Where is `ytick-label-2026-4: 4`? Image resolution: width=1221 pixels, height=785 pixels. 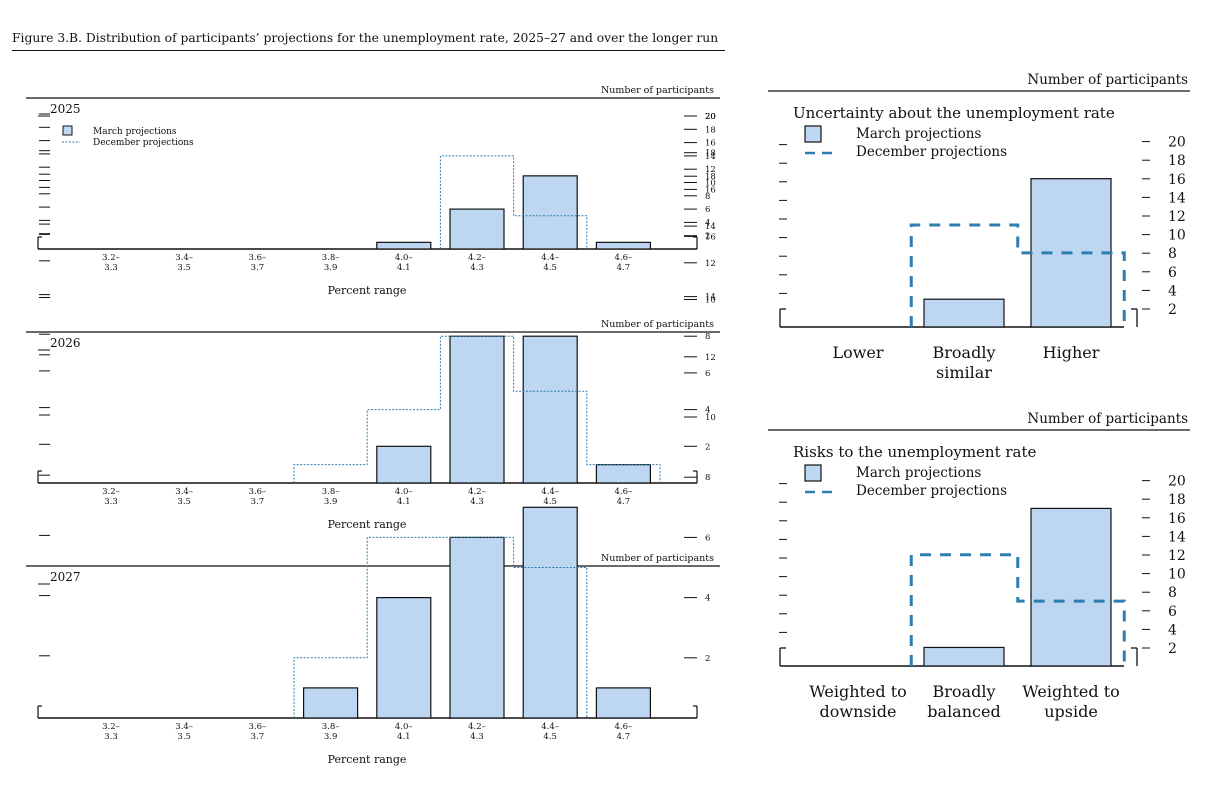
ytick-label-2026-4: 4 is located at coordinates (707, 411).